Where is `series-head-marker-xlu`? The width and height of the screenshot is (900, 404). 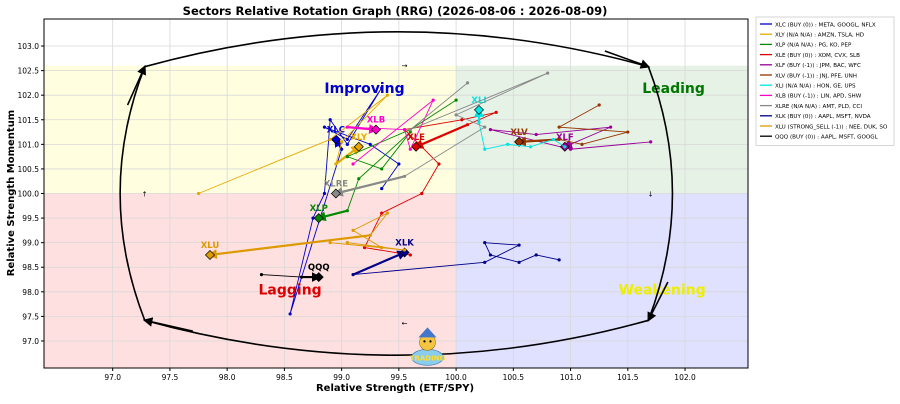
series-head-marker-xlu is located at coordinates (209, 254).